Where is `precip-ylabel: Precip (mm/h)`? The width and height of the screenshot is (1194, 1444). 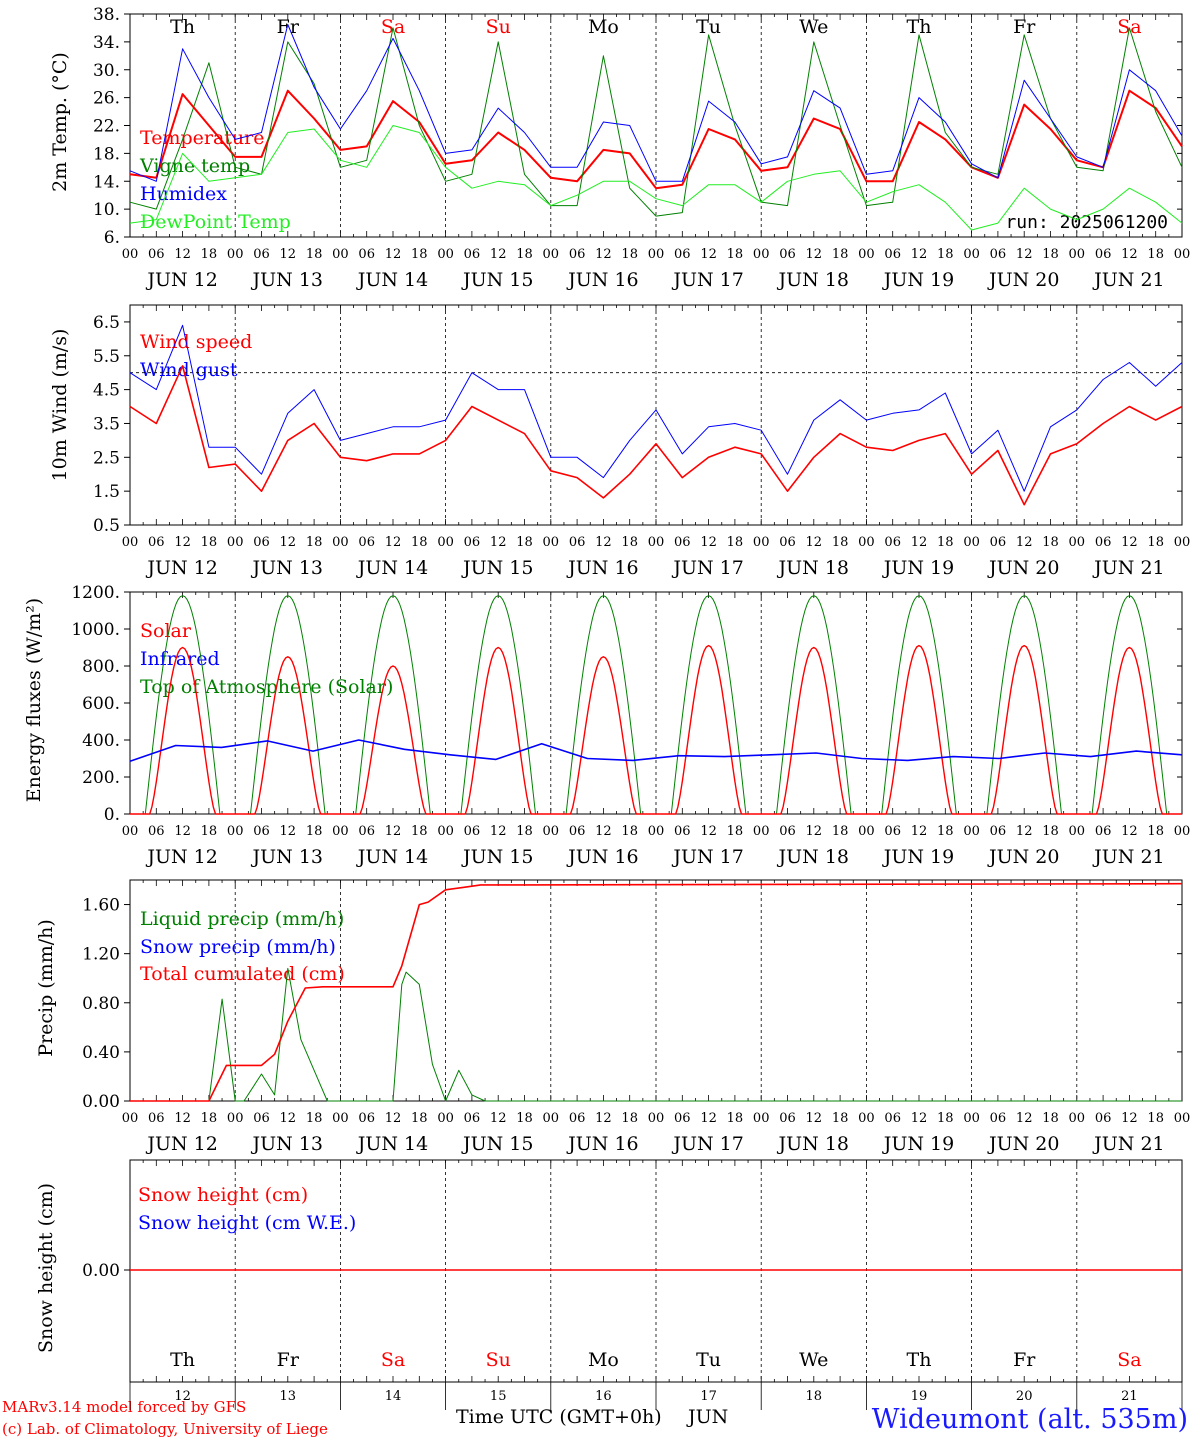
precip-ylabel: Precip (mm/h) is located at coordinates (46, 988).